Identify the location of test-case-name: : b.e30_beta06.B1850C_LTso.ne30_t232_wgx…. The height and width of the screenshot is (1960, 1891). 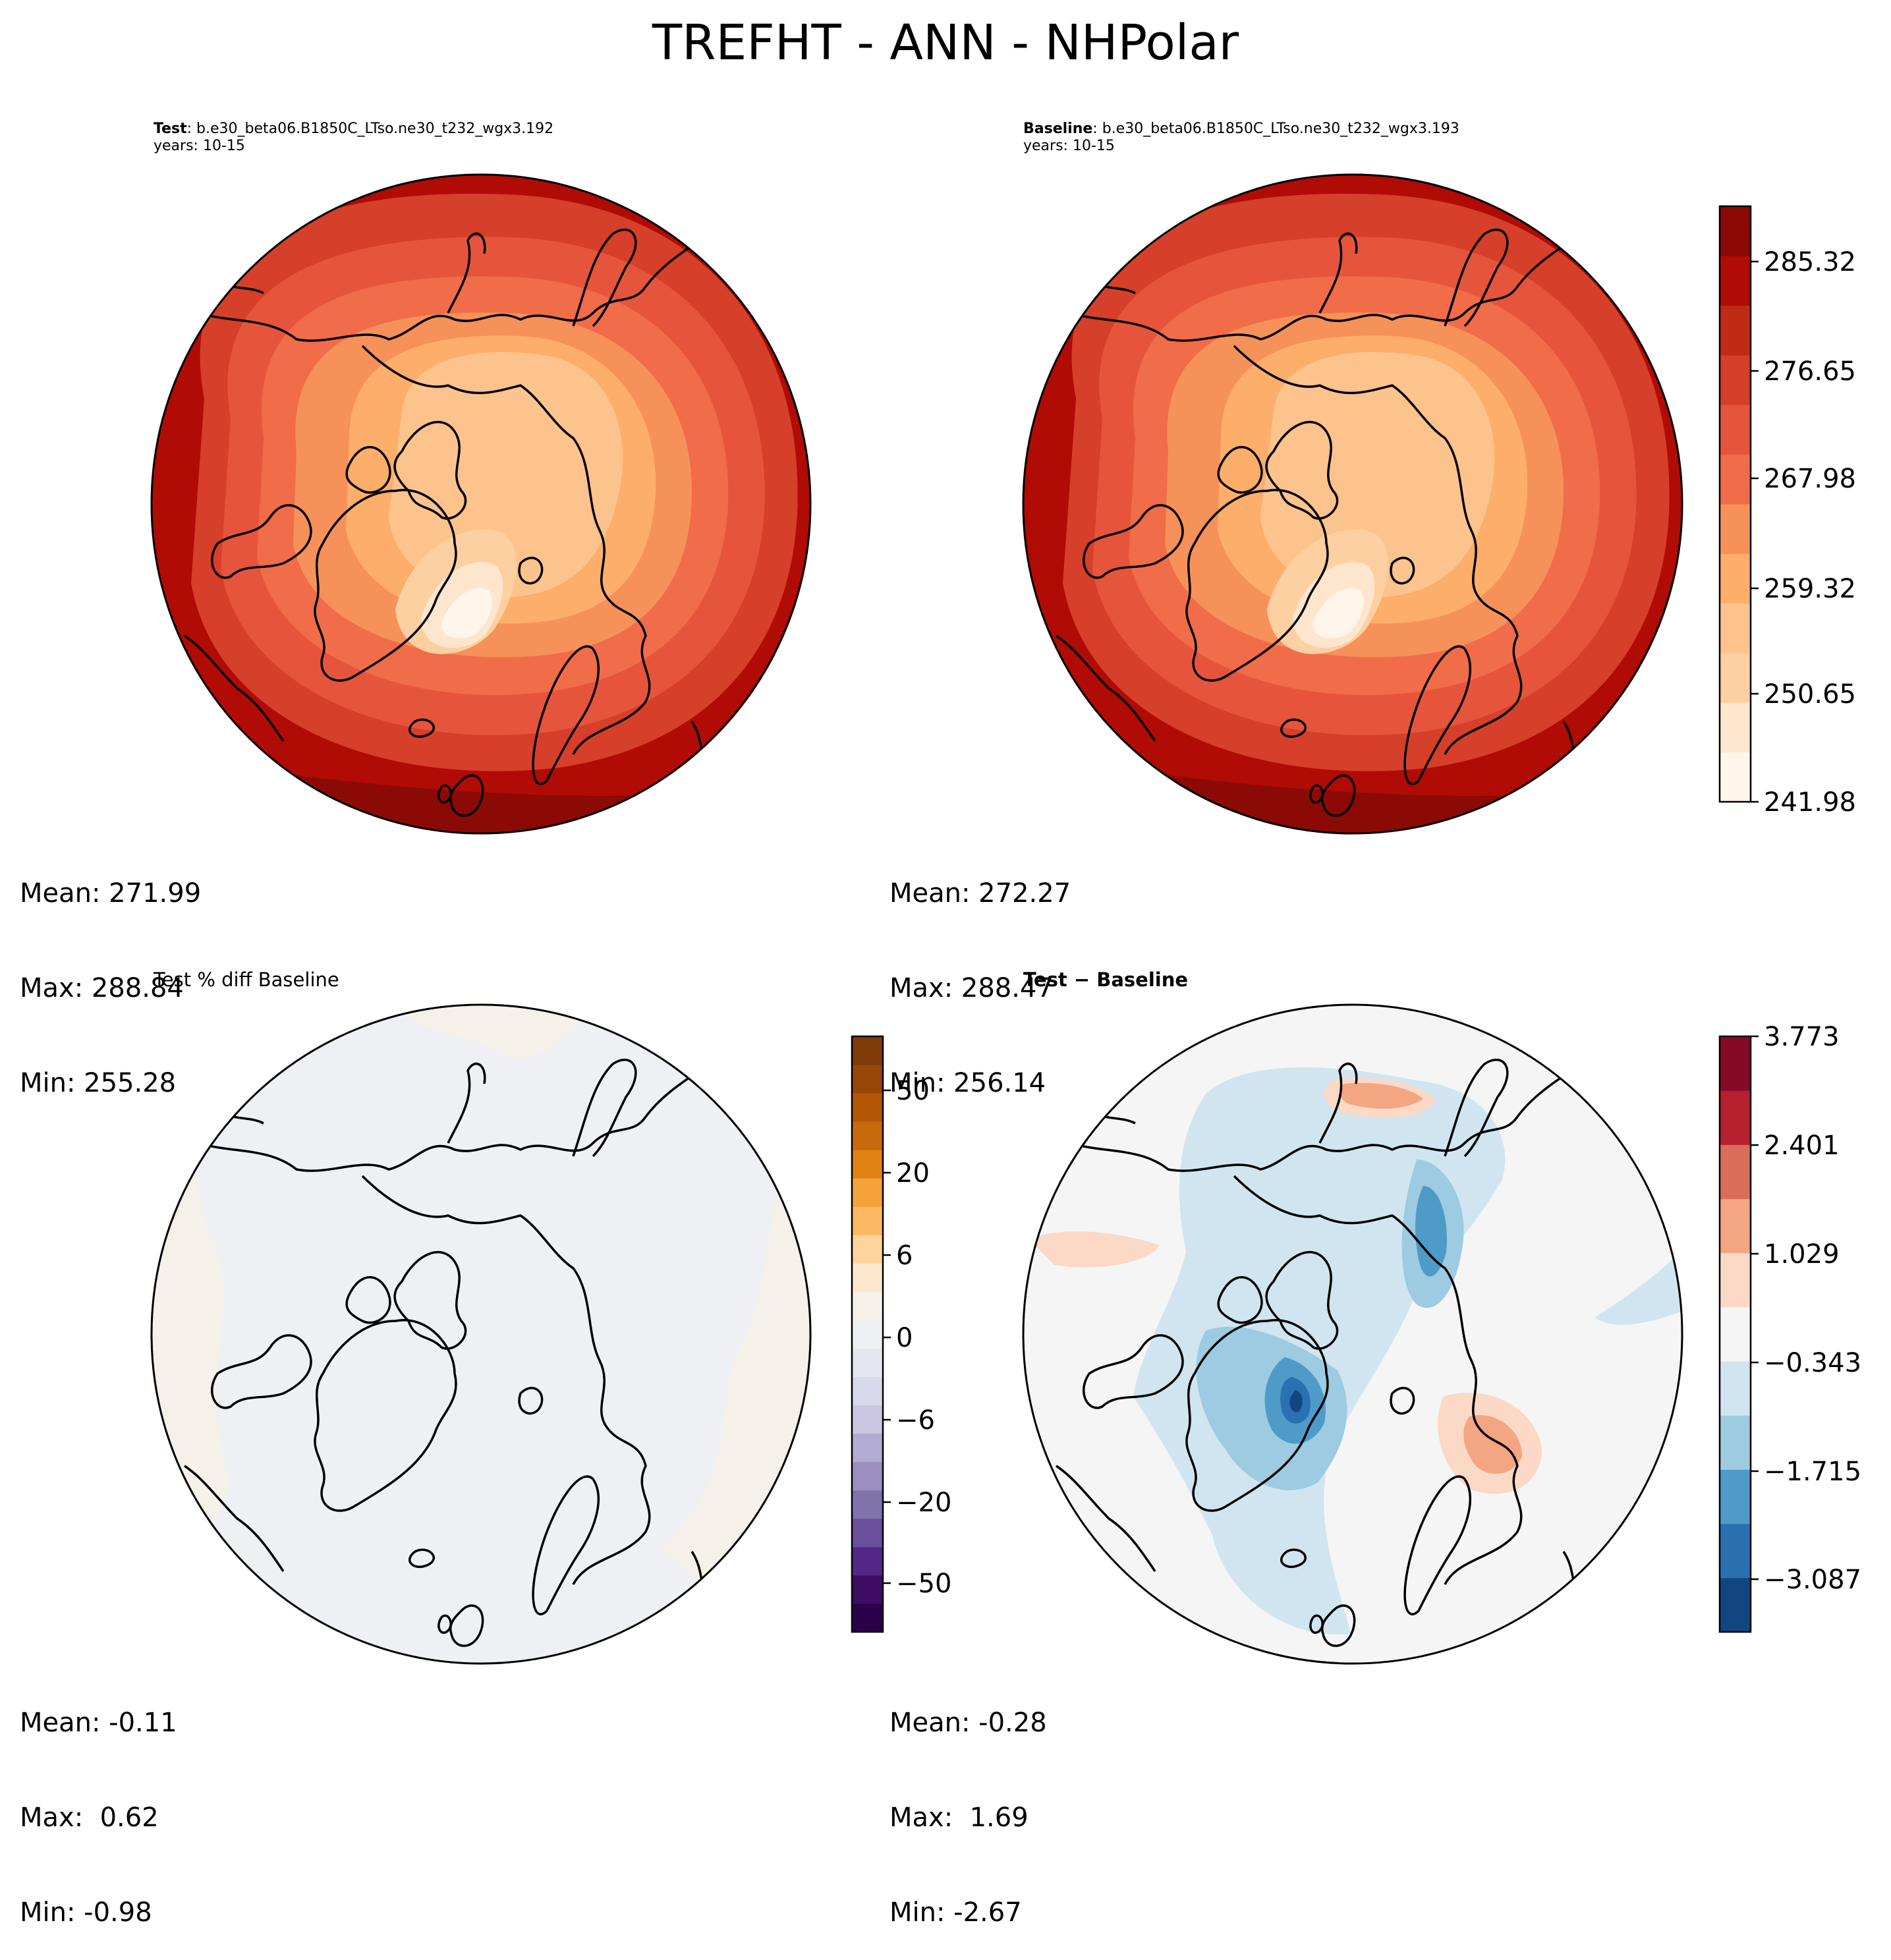
(370, 129).